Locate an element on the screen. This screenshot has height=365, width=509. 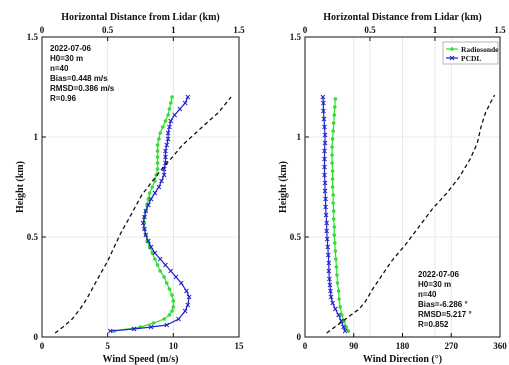
top-tick-label: 1 is located at coordinates (173, 30).